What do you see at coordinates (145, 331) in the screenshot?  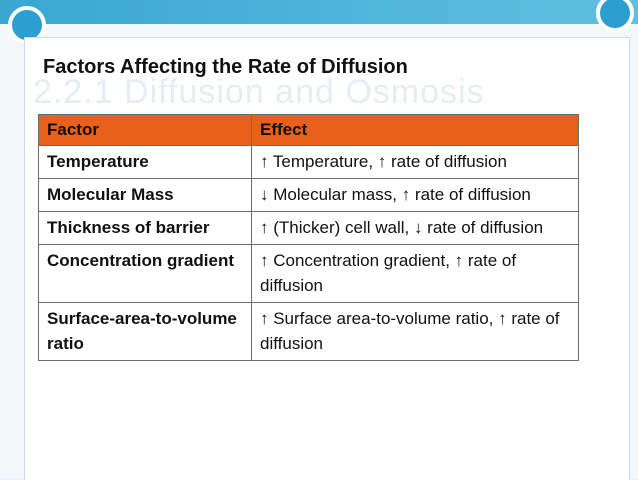 I see `factor-cell: Surface-area-to-volume ratio` at bounding box center [145, 331].